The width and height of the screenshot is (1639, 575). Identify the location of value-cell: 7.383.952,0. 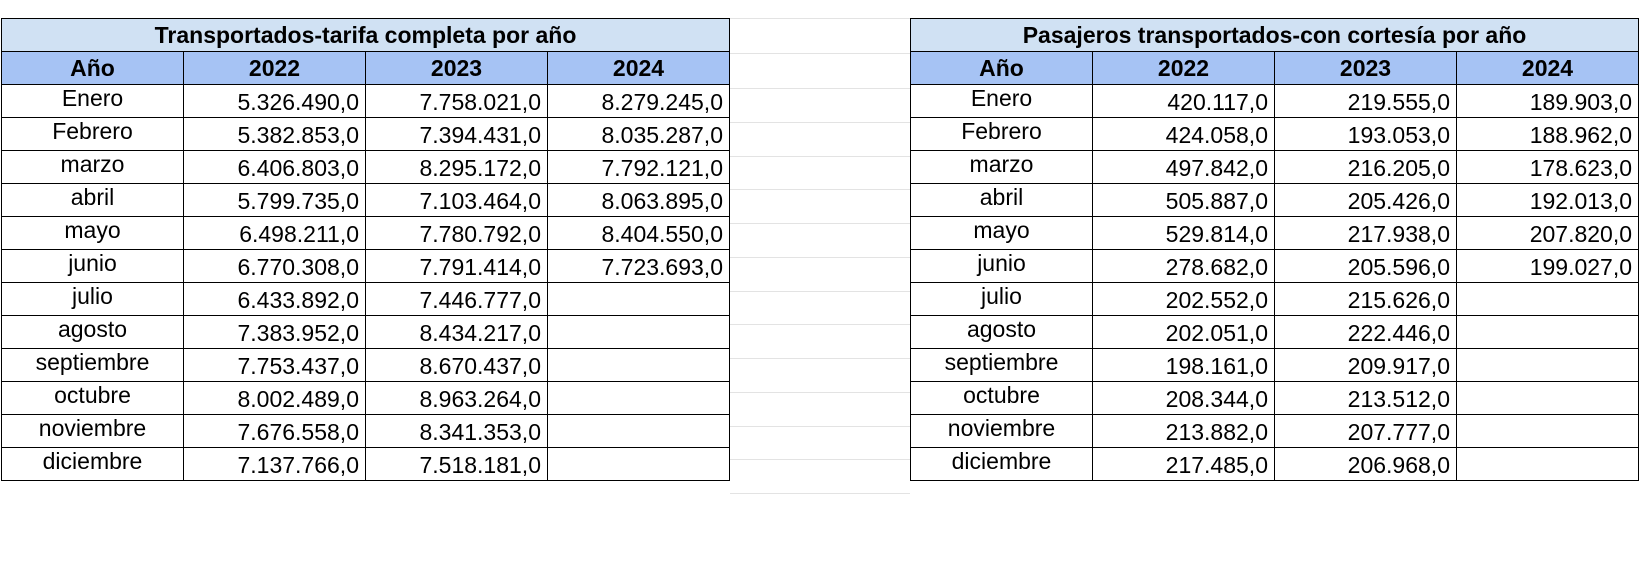
(274, 332).